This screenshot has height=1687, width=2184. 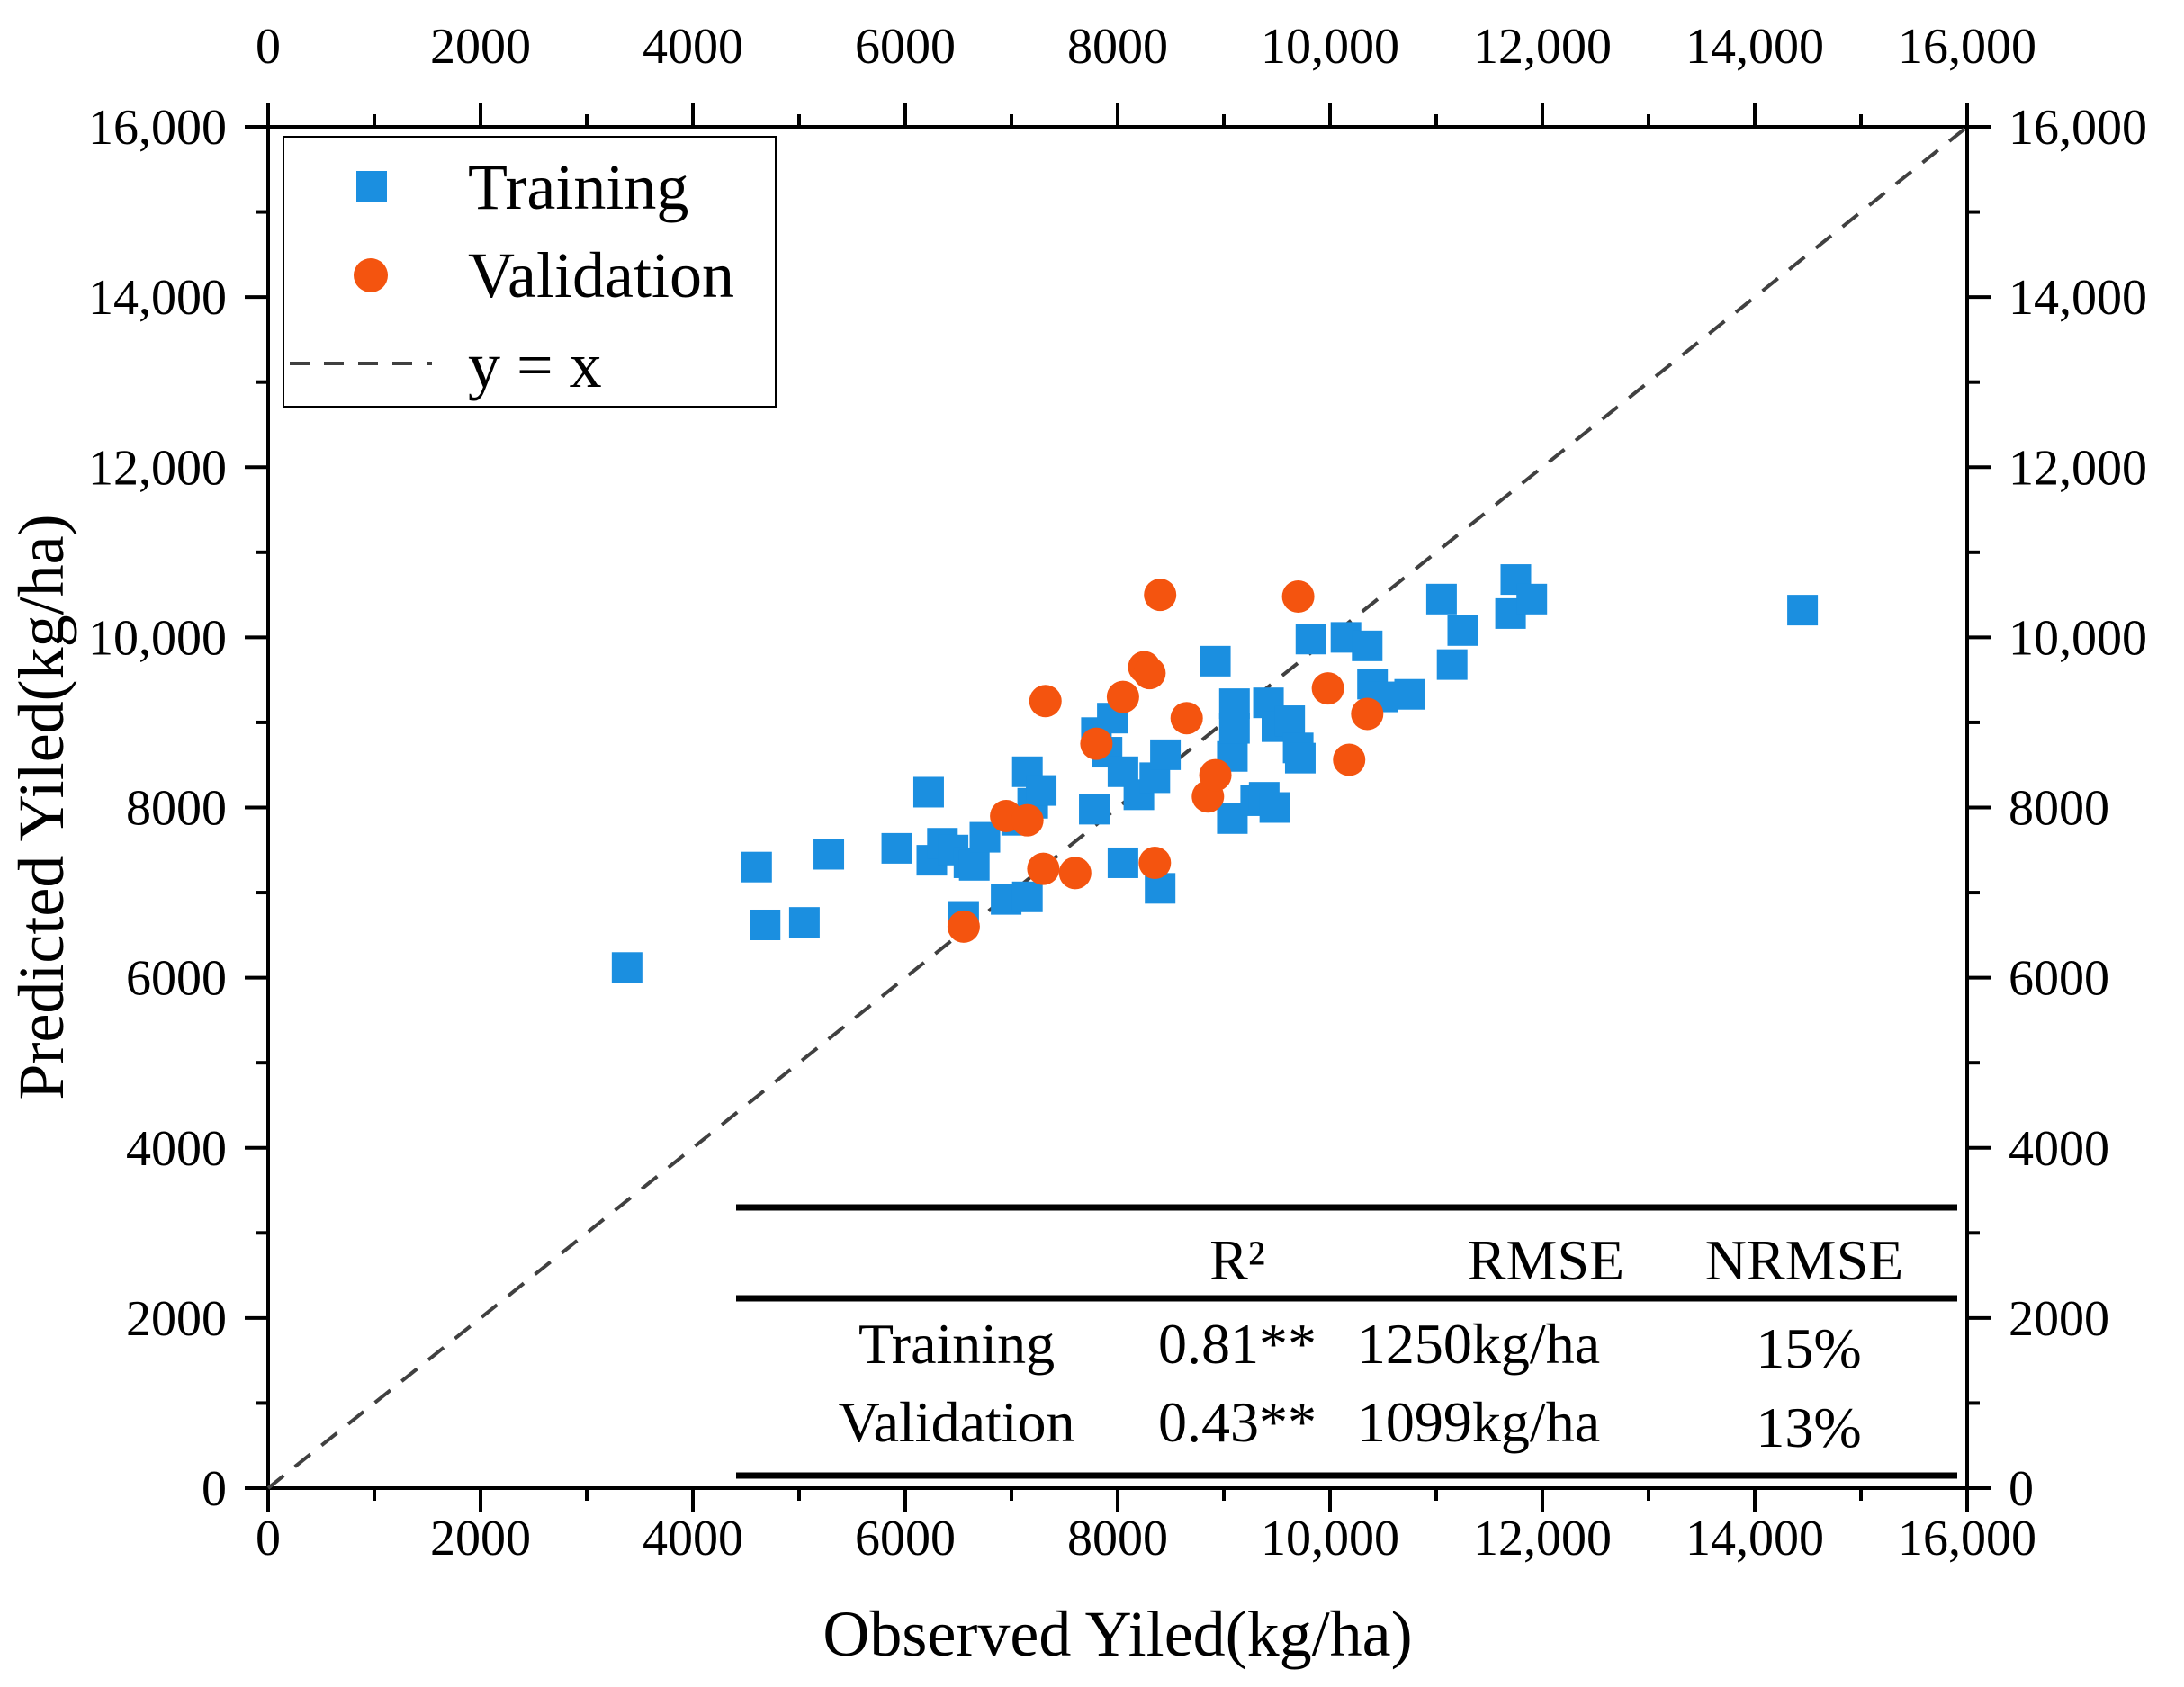 I want to click on x-tick-label-bottom: 2000, so click(x=480, y=1539).